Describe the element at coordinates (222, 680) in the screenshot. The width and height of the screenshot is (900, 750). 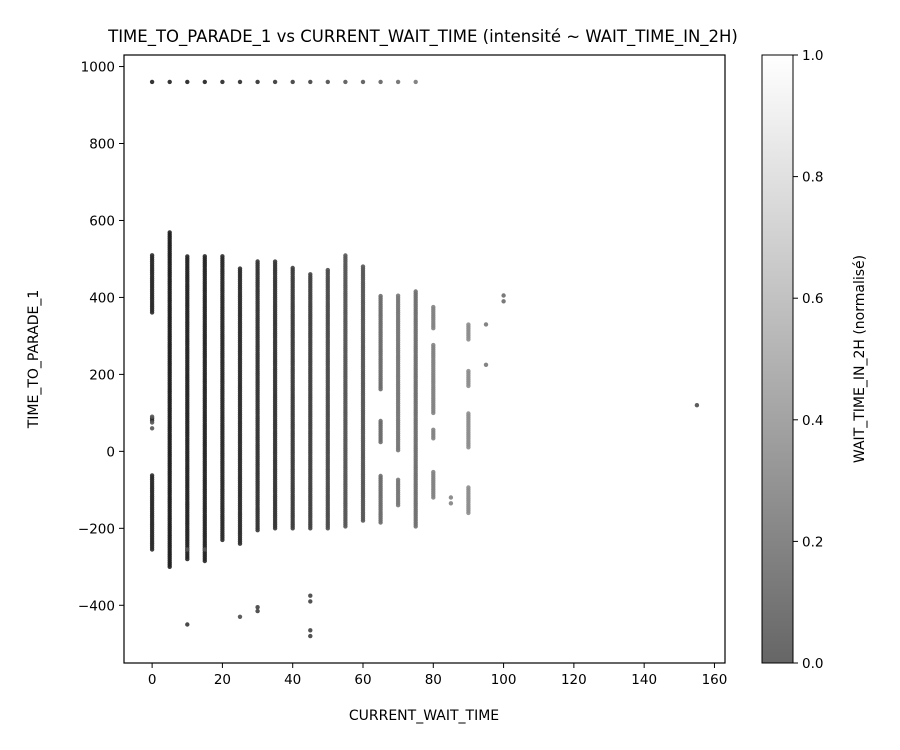
I see `x-tick-label: 20` at that location.